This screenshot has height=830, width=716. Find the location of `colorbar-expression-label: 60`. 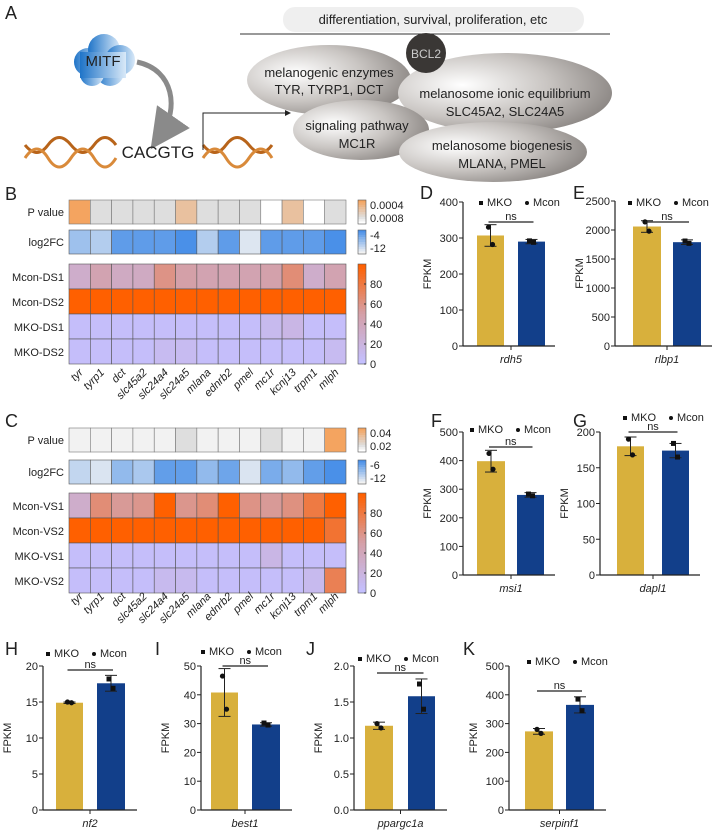

colorbar-expression-label: 60 is located at coordinates (376, 534).